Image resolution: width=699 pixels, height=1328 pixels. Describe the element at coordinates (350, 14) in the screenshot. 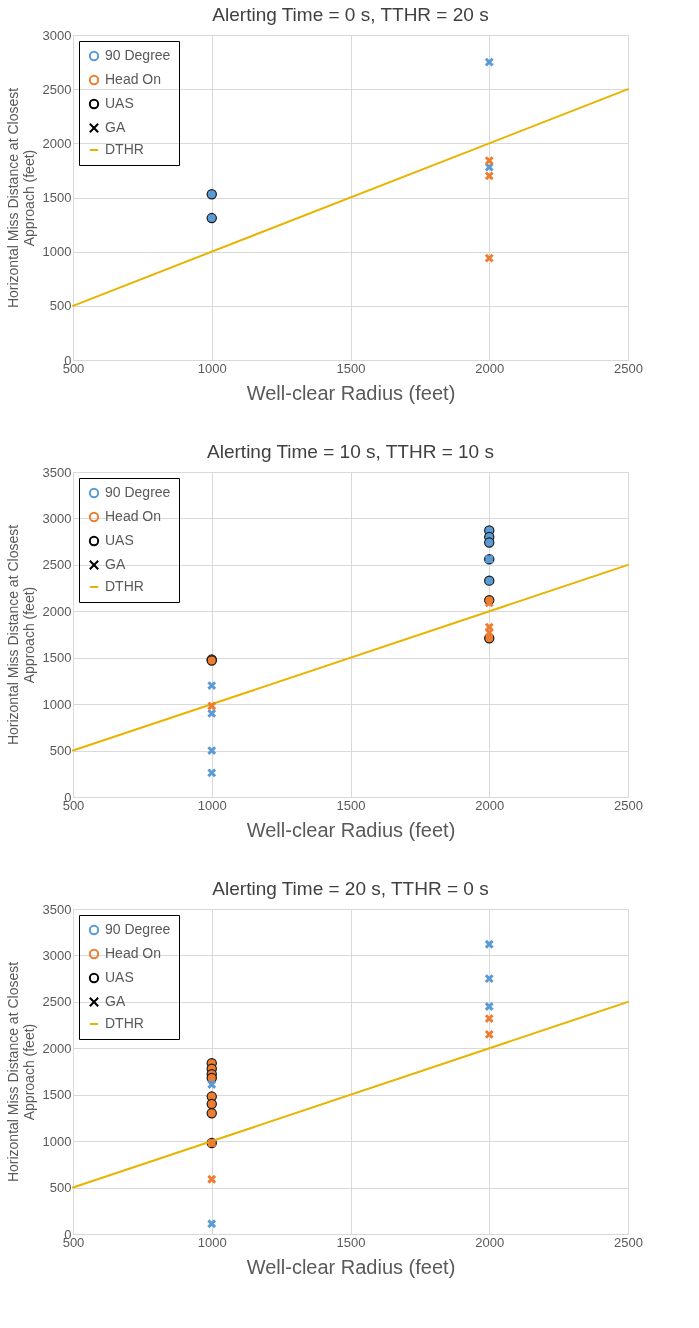

I see `chart-title: Alerting Time = 0 s, TTHR = 20 s` at that location.